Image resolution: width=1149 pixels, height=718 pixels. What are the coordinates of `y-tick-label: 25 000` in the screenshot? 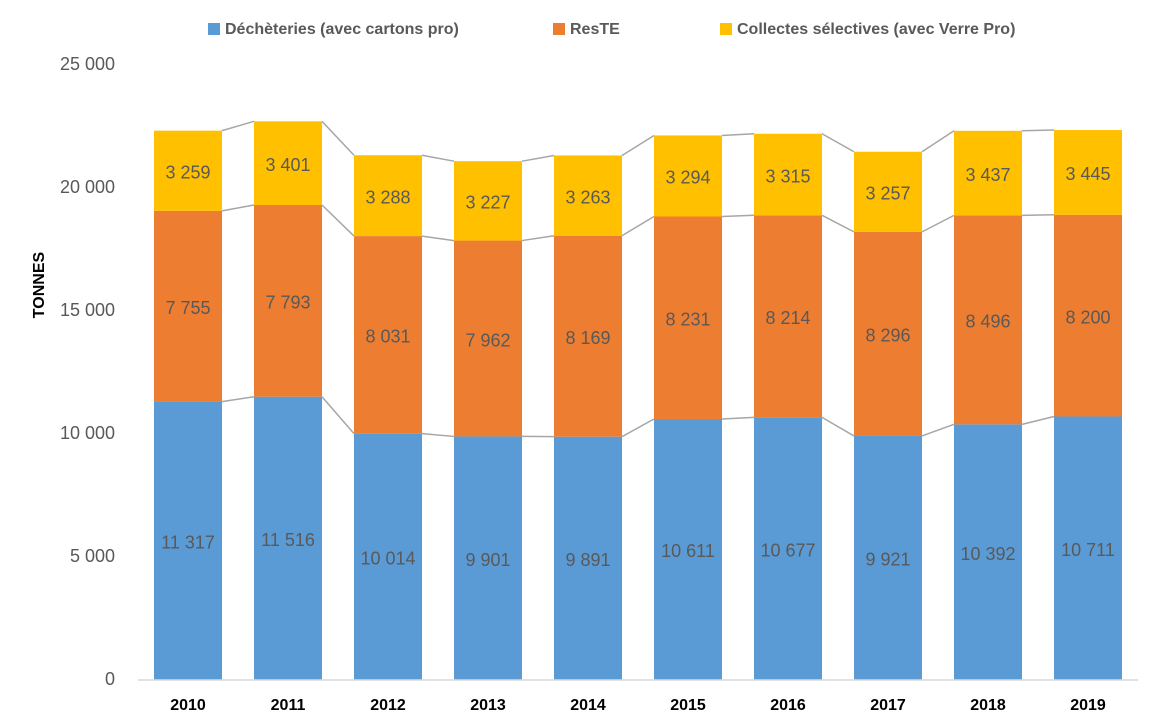 It's located at (87, 64).